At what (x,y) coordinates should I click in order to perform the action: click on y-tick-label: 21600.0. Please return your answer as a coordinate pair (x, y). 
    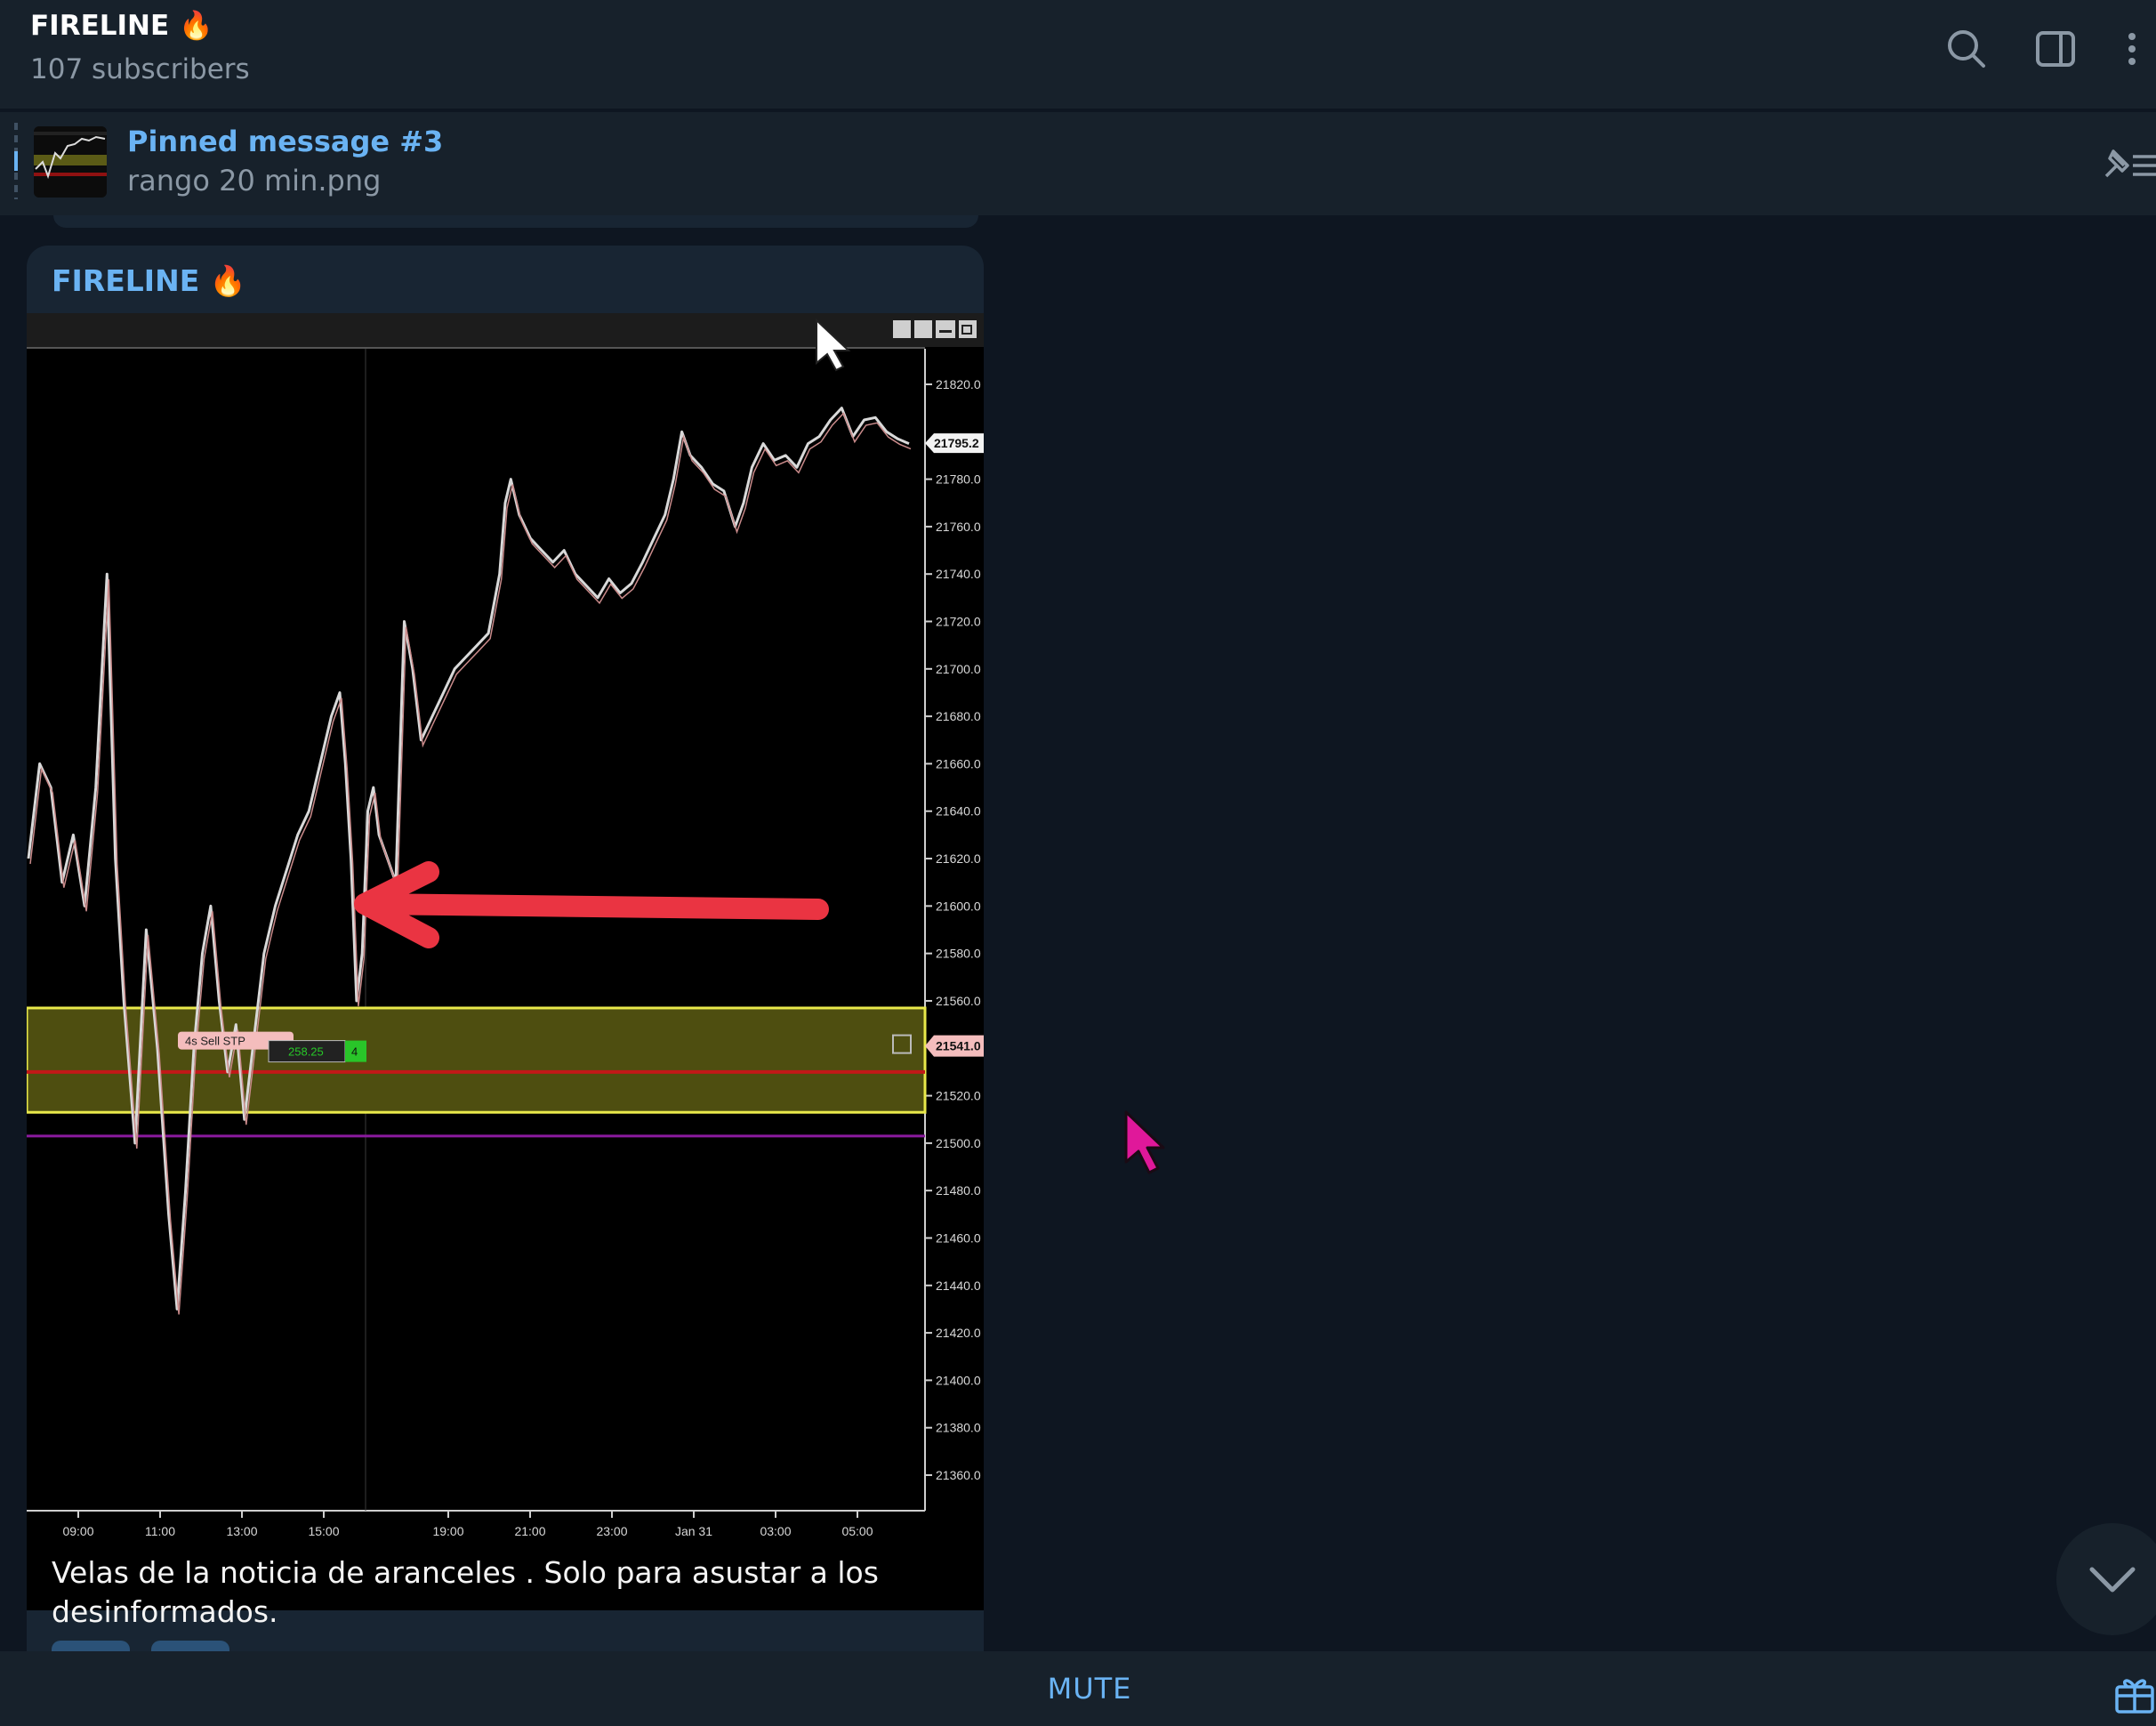
    Looking at the image, I should click on (959, 906).